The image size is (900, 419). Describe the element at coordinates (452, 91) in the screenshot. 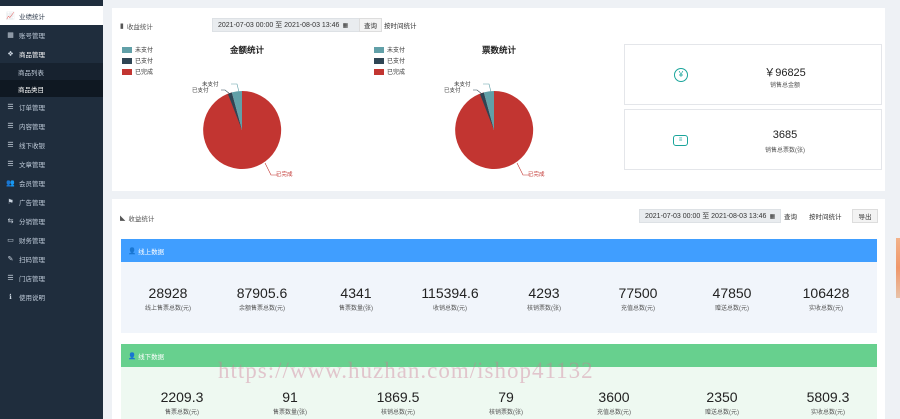

I see `count-label-paid: 已支付` at that location.